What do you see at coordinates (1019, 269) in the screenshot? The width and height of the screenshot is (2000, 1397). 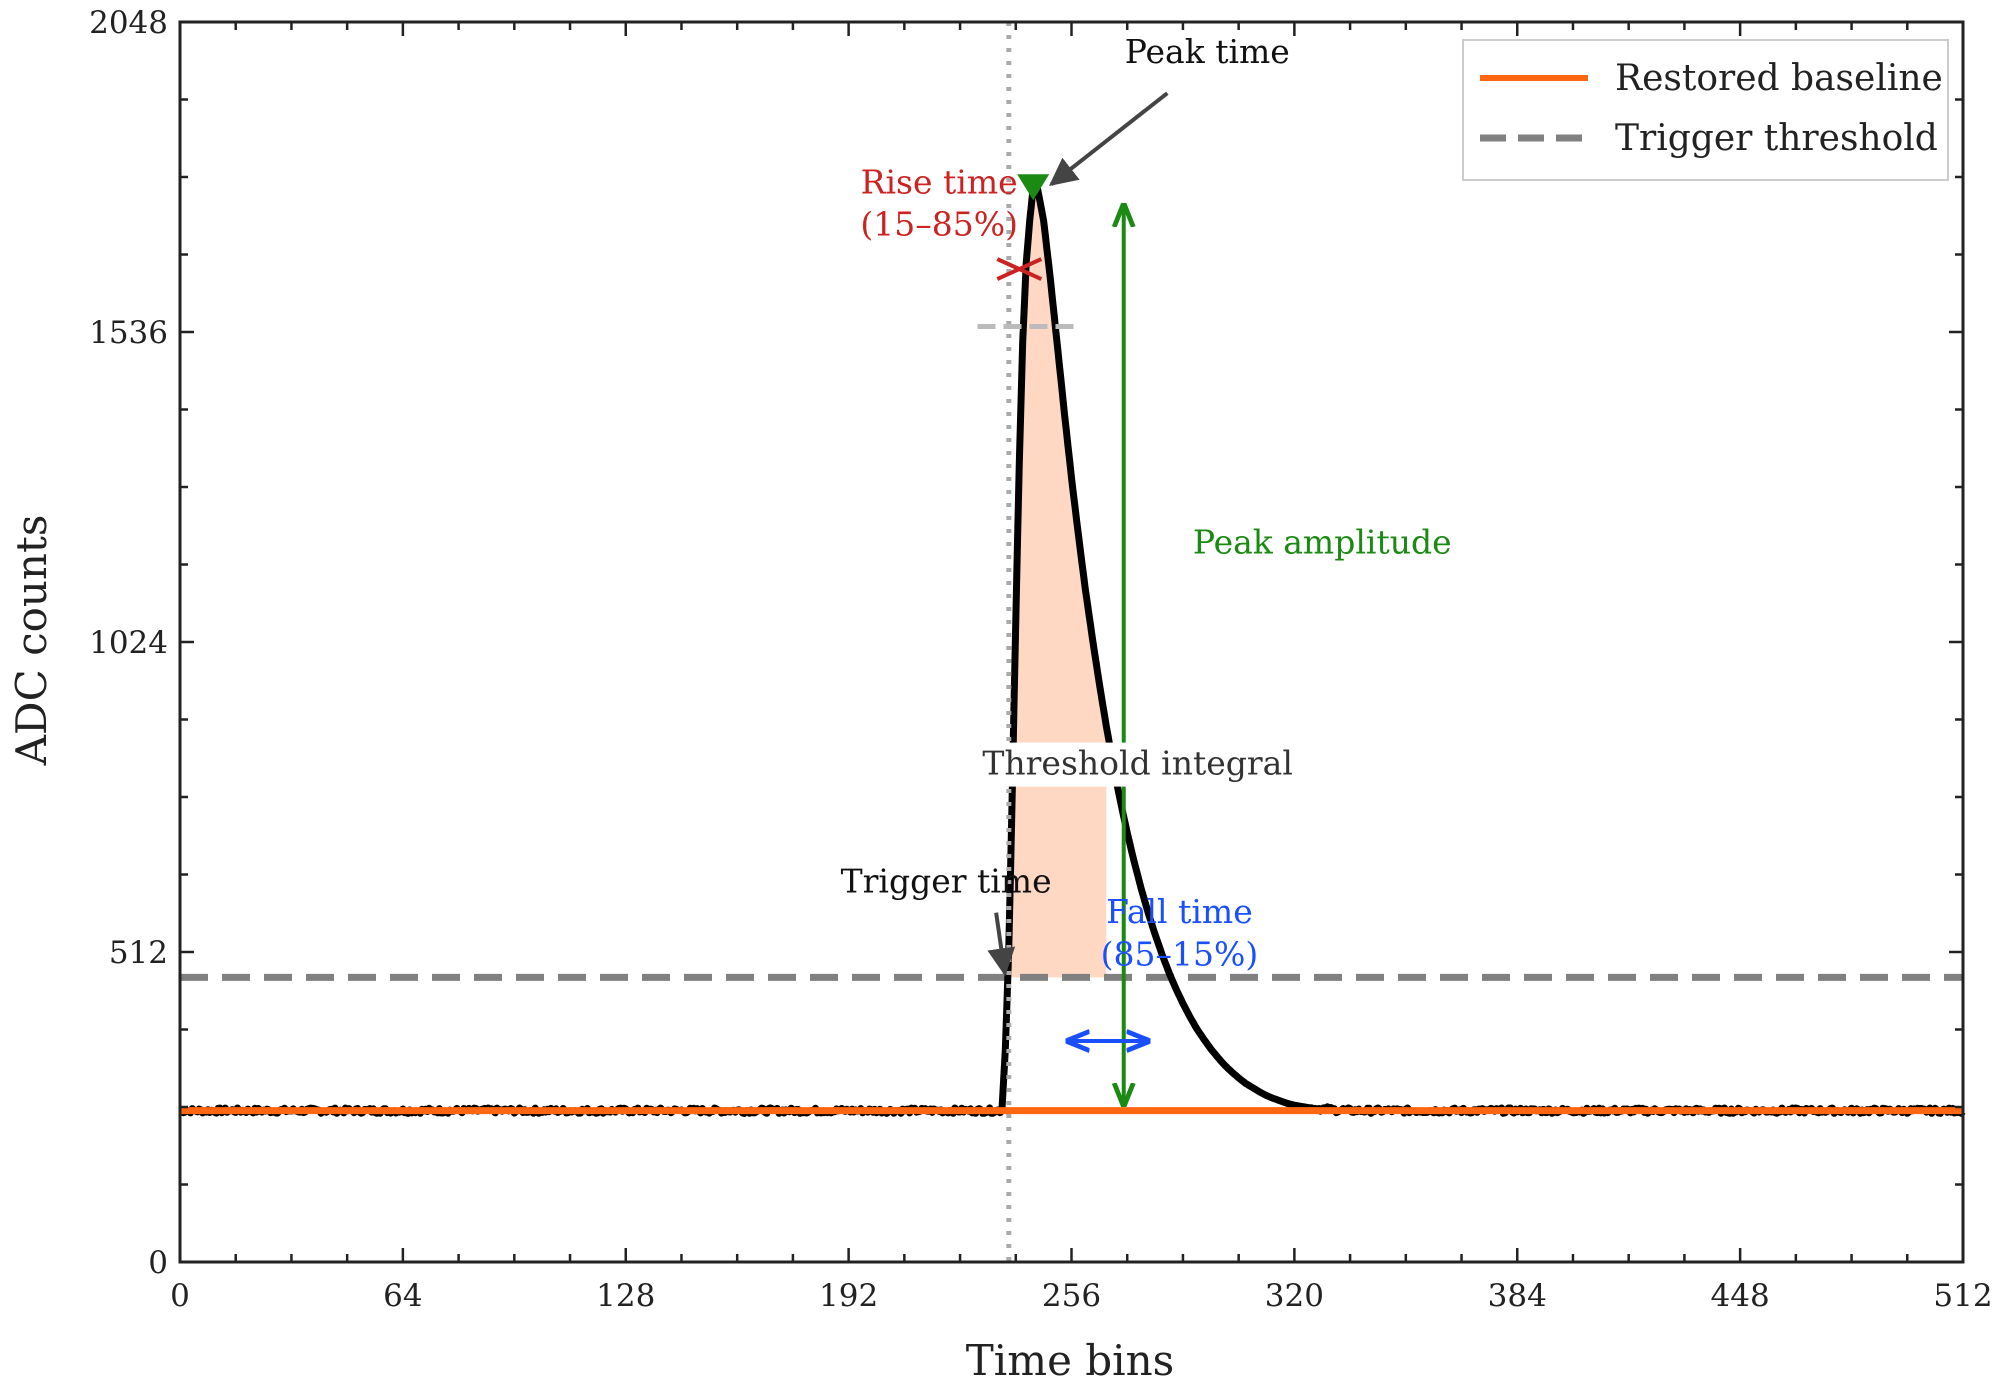 I see `rise-time-marker` at bounding box center [1019, 269].